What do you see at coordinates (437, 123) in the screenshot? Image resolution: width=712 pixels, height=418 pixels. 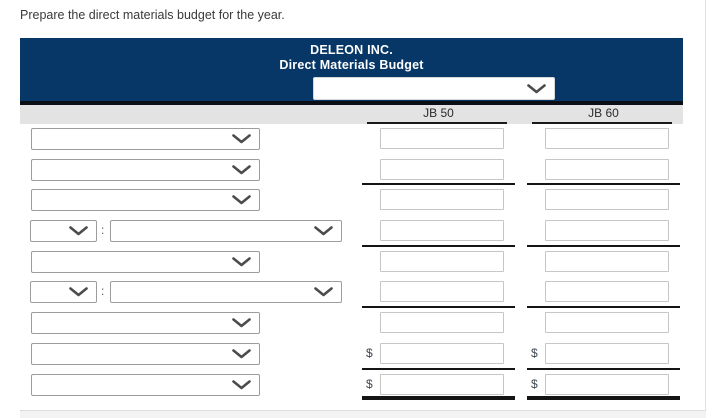 I see `column-underline-jb50` at bounding box center [437, 123].